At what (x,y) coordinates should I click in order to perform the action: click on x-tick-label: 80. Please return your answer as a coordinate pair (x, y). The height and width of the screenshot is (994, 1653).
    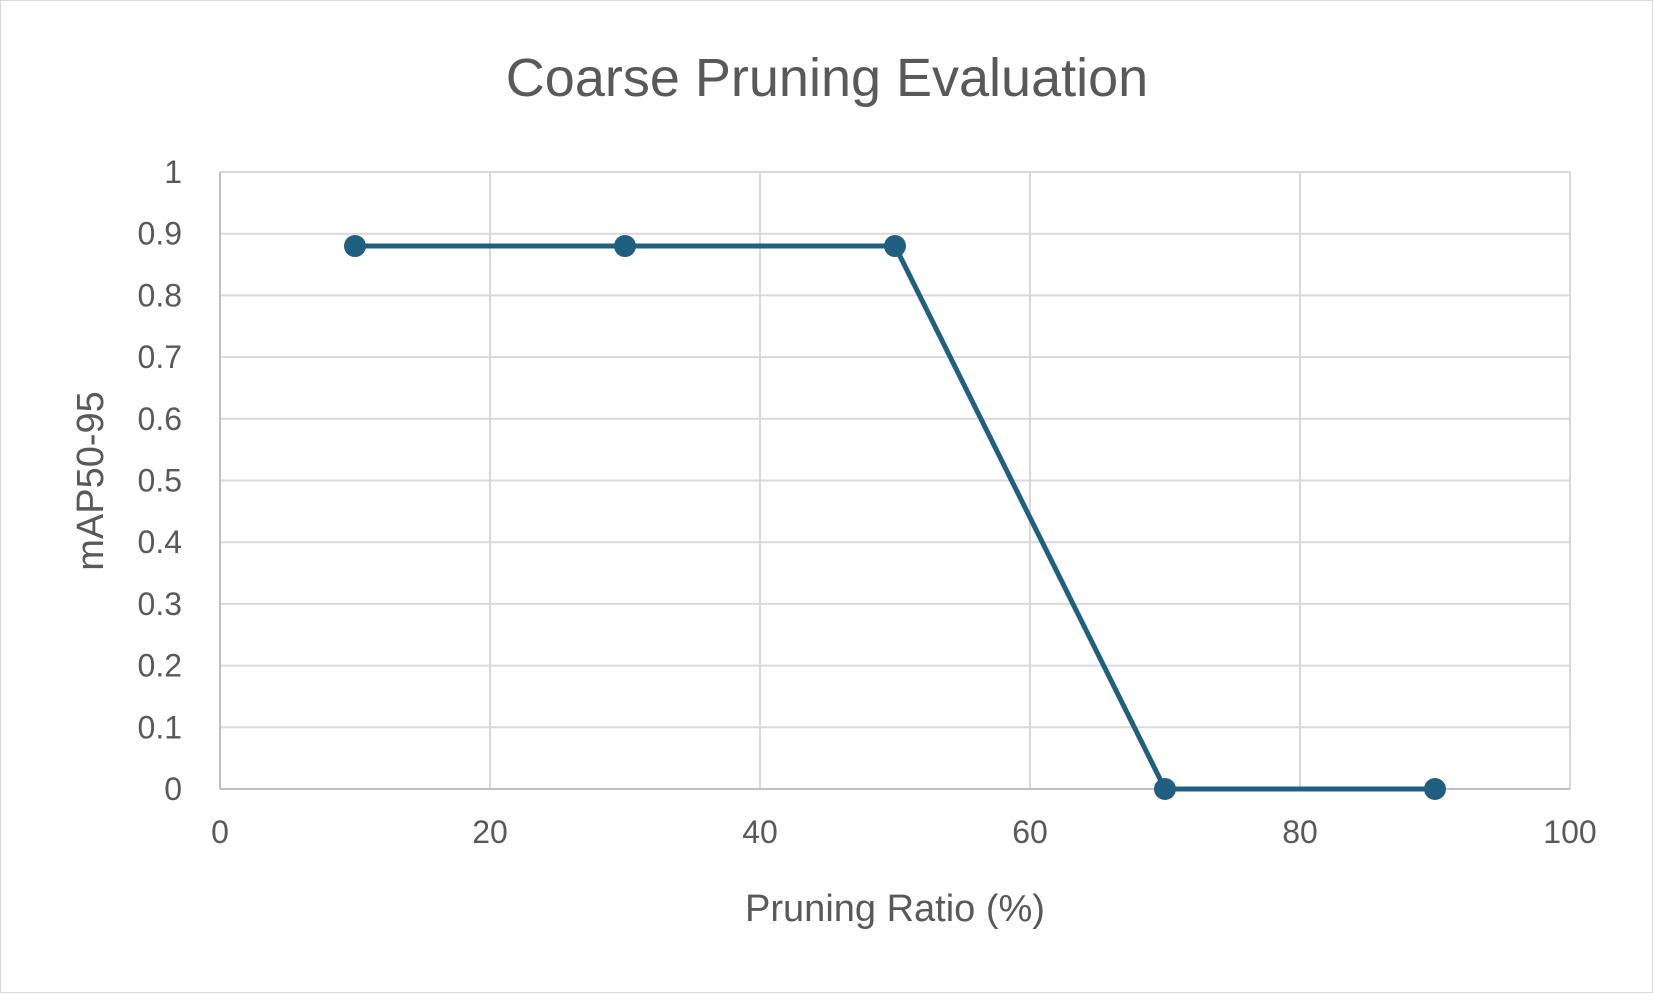
    Looking at the image, I should click on (1300, 832).